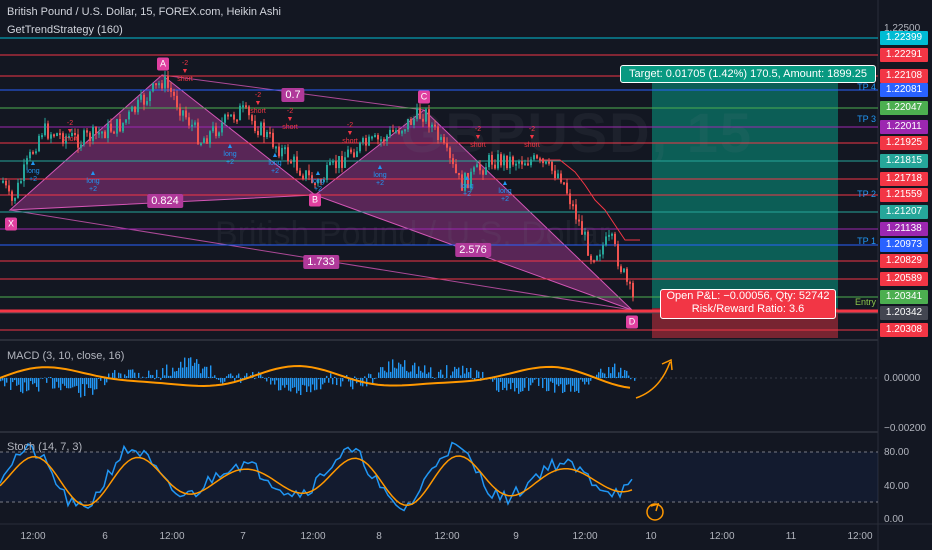 The width and height of the screenshot is (932, 550). I want to click on price-level-label: 1.20829, so click(904, 261).